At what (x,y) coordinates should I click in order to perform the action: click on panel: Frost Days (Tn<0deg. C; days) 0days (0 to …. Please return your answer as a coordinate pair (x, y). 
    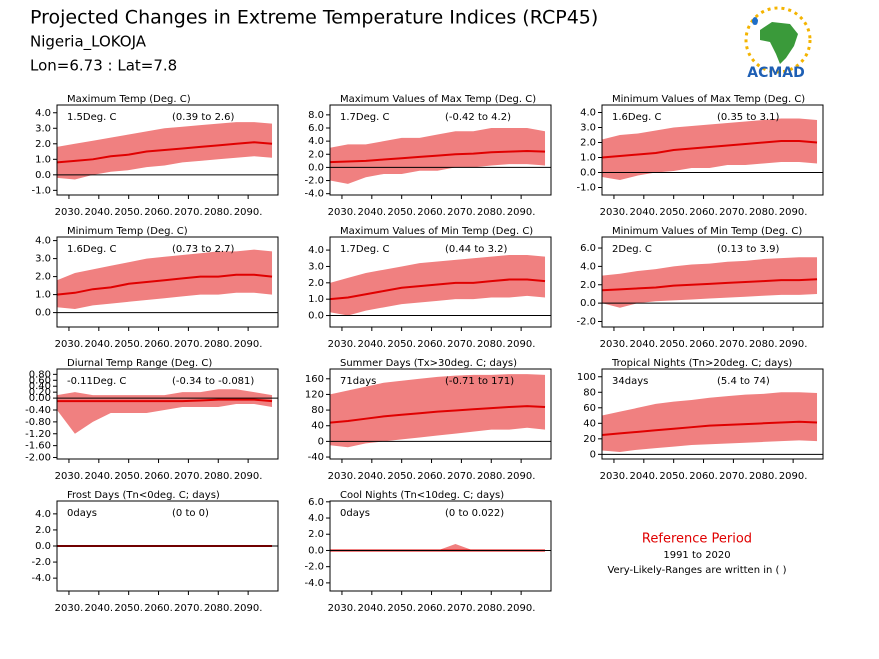
    Looking at the image, I should click on (155, 552).